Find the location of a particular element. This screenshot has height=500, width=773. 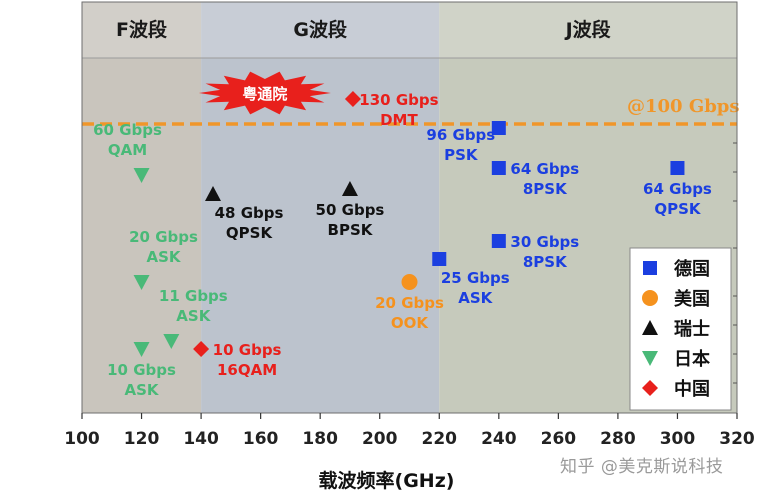

band-label-2: G波段 is located at coordinates (320, 29).